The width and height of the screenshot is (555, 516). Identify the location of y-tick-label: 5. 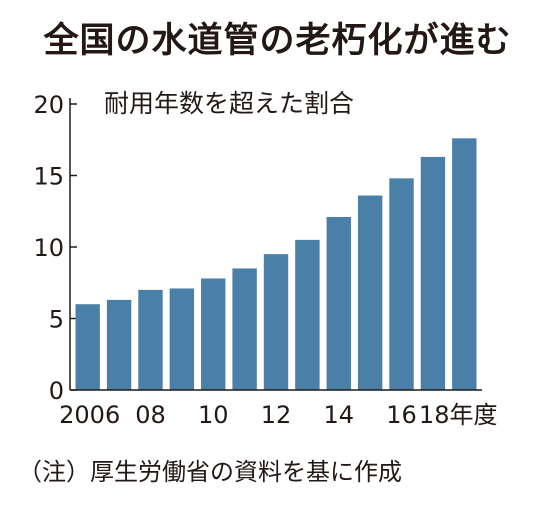
(56, 320).